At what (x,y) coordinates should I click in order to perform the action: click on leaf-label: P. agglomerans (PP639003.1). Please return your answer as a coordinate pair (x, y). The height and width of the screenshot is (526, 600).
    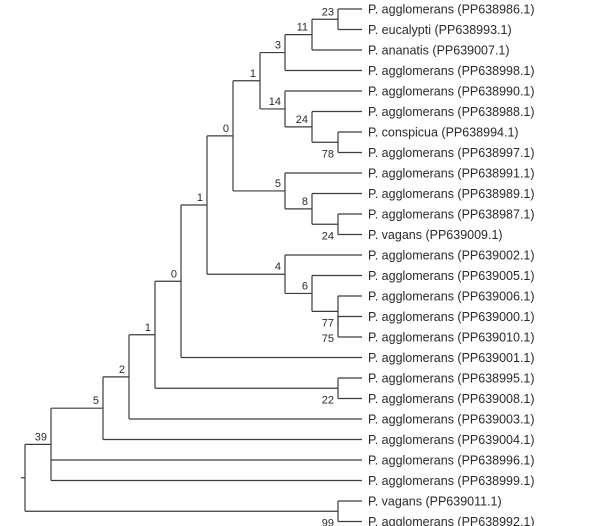
    Looking at the image, I should click on (451, 420).